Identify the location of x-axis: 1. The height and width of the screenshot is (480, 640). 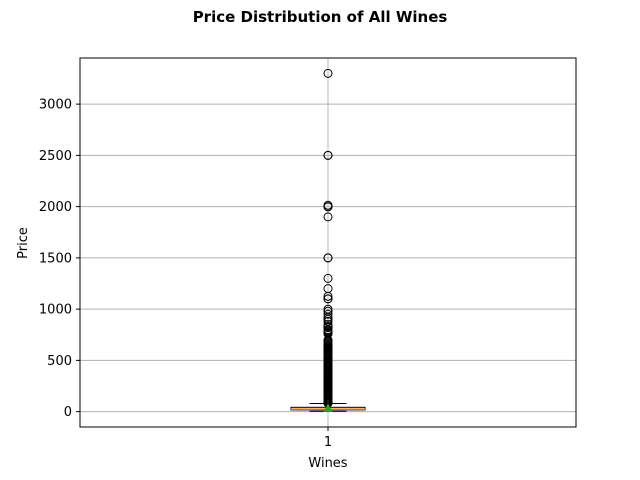
(328, 438).